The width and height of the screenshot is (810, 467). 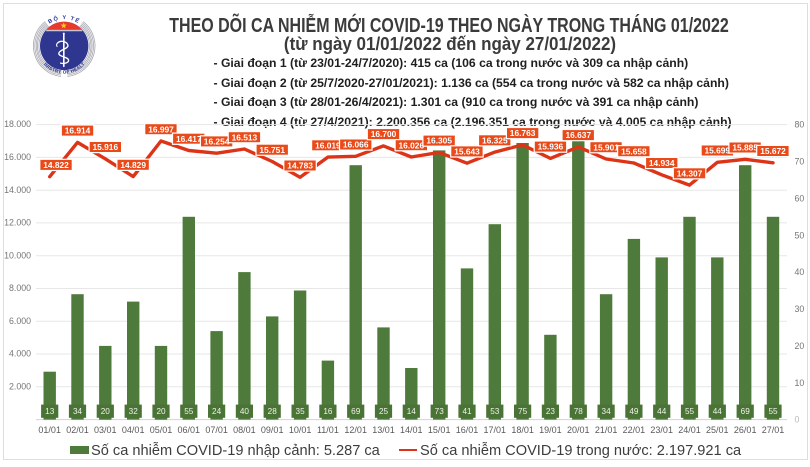 I want to click on svg-text: 15.658, so click(x=634, y=151).